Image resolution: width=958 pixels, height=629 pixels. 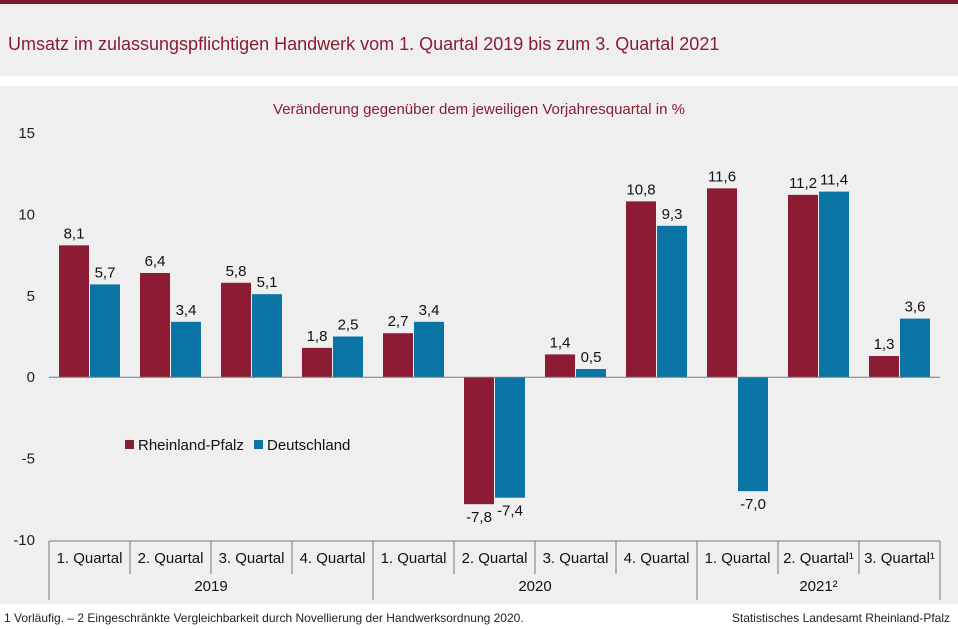 What do you see at coordinates (510, 511) in the screenshot?
I see `data-label: -7,4` at bounding box center [510, 511].